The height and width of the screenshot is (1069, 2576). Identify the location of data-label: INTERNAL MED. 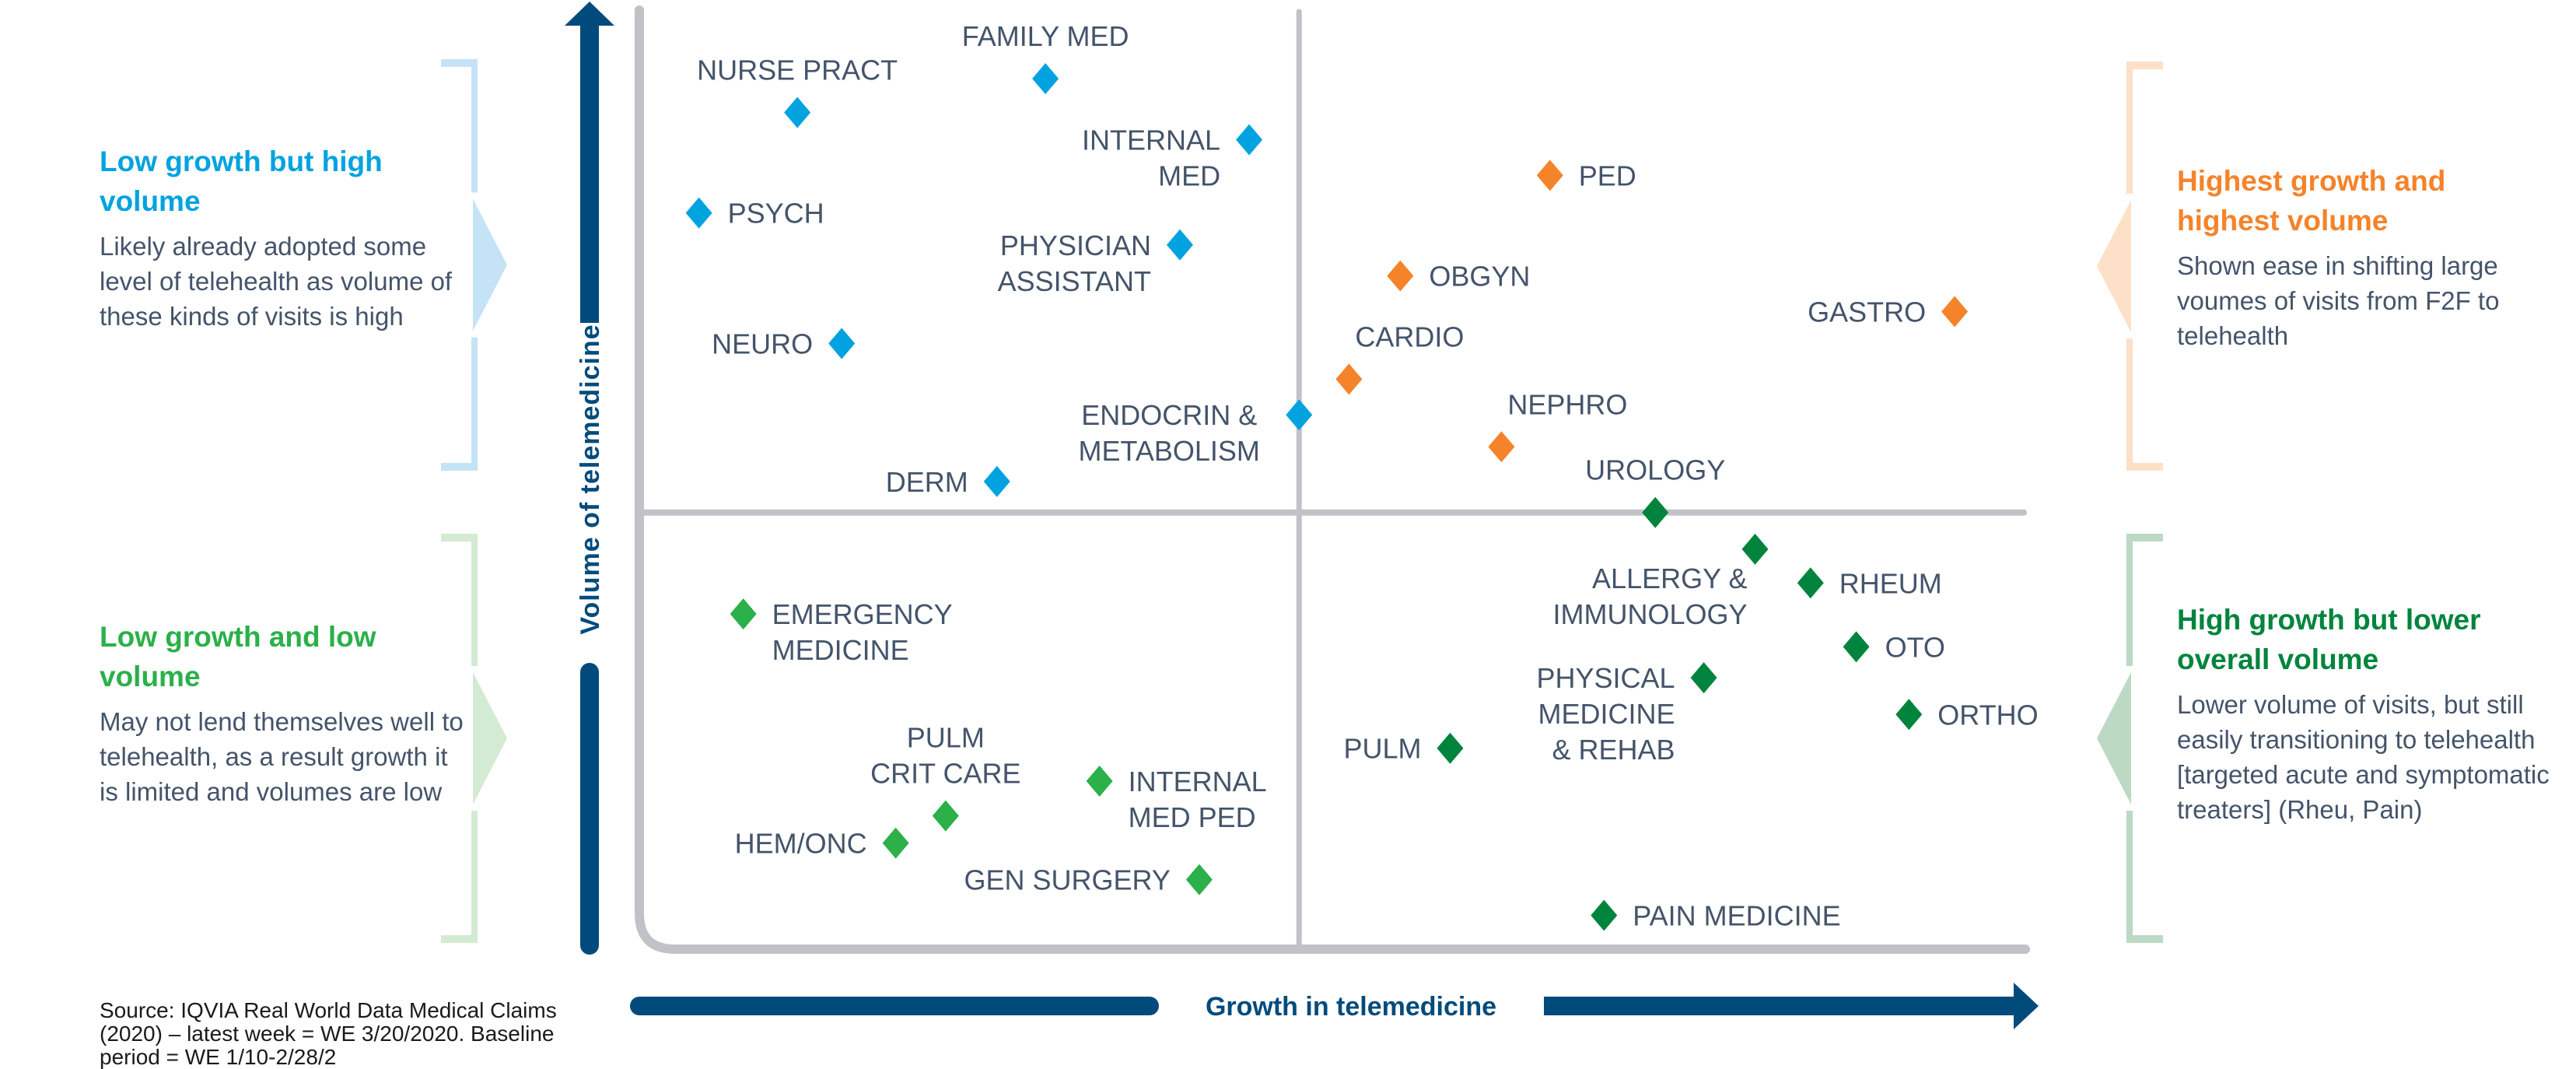
(1151, 158).